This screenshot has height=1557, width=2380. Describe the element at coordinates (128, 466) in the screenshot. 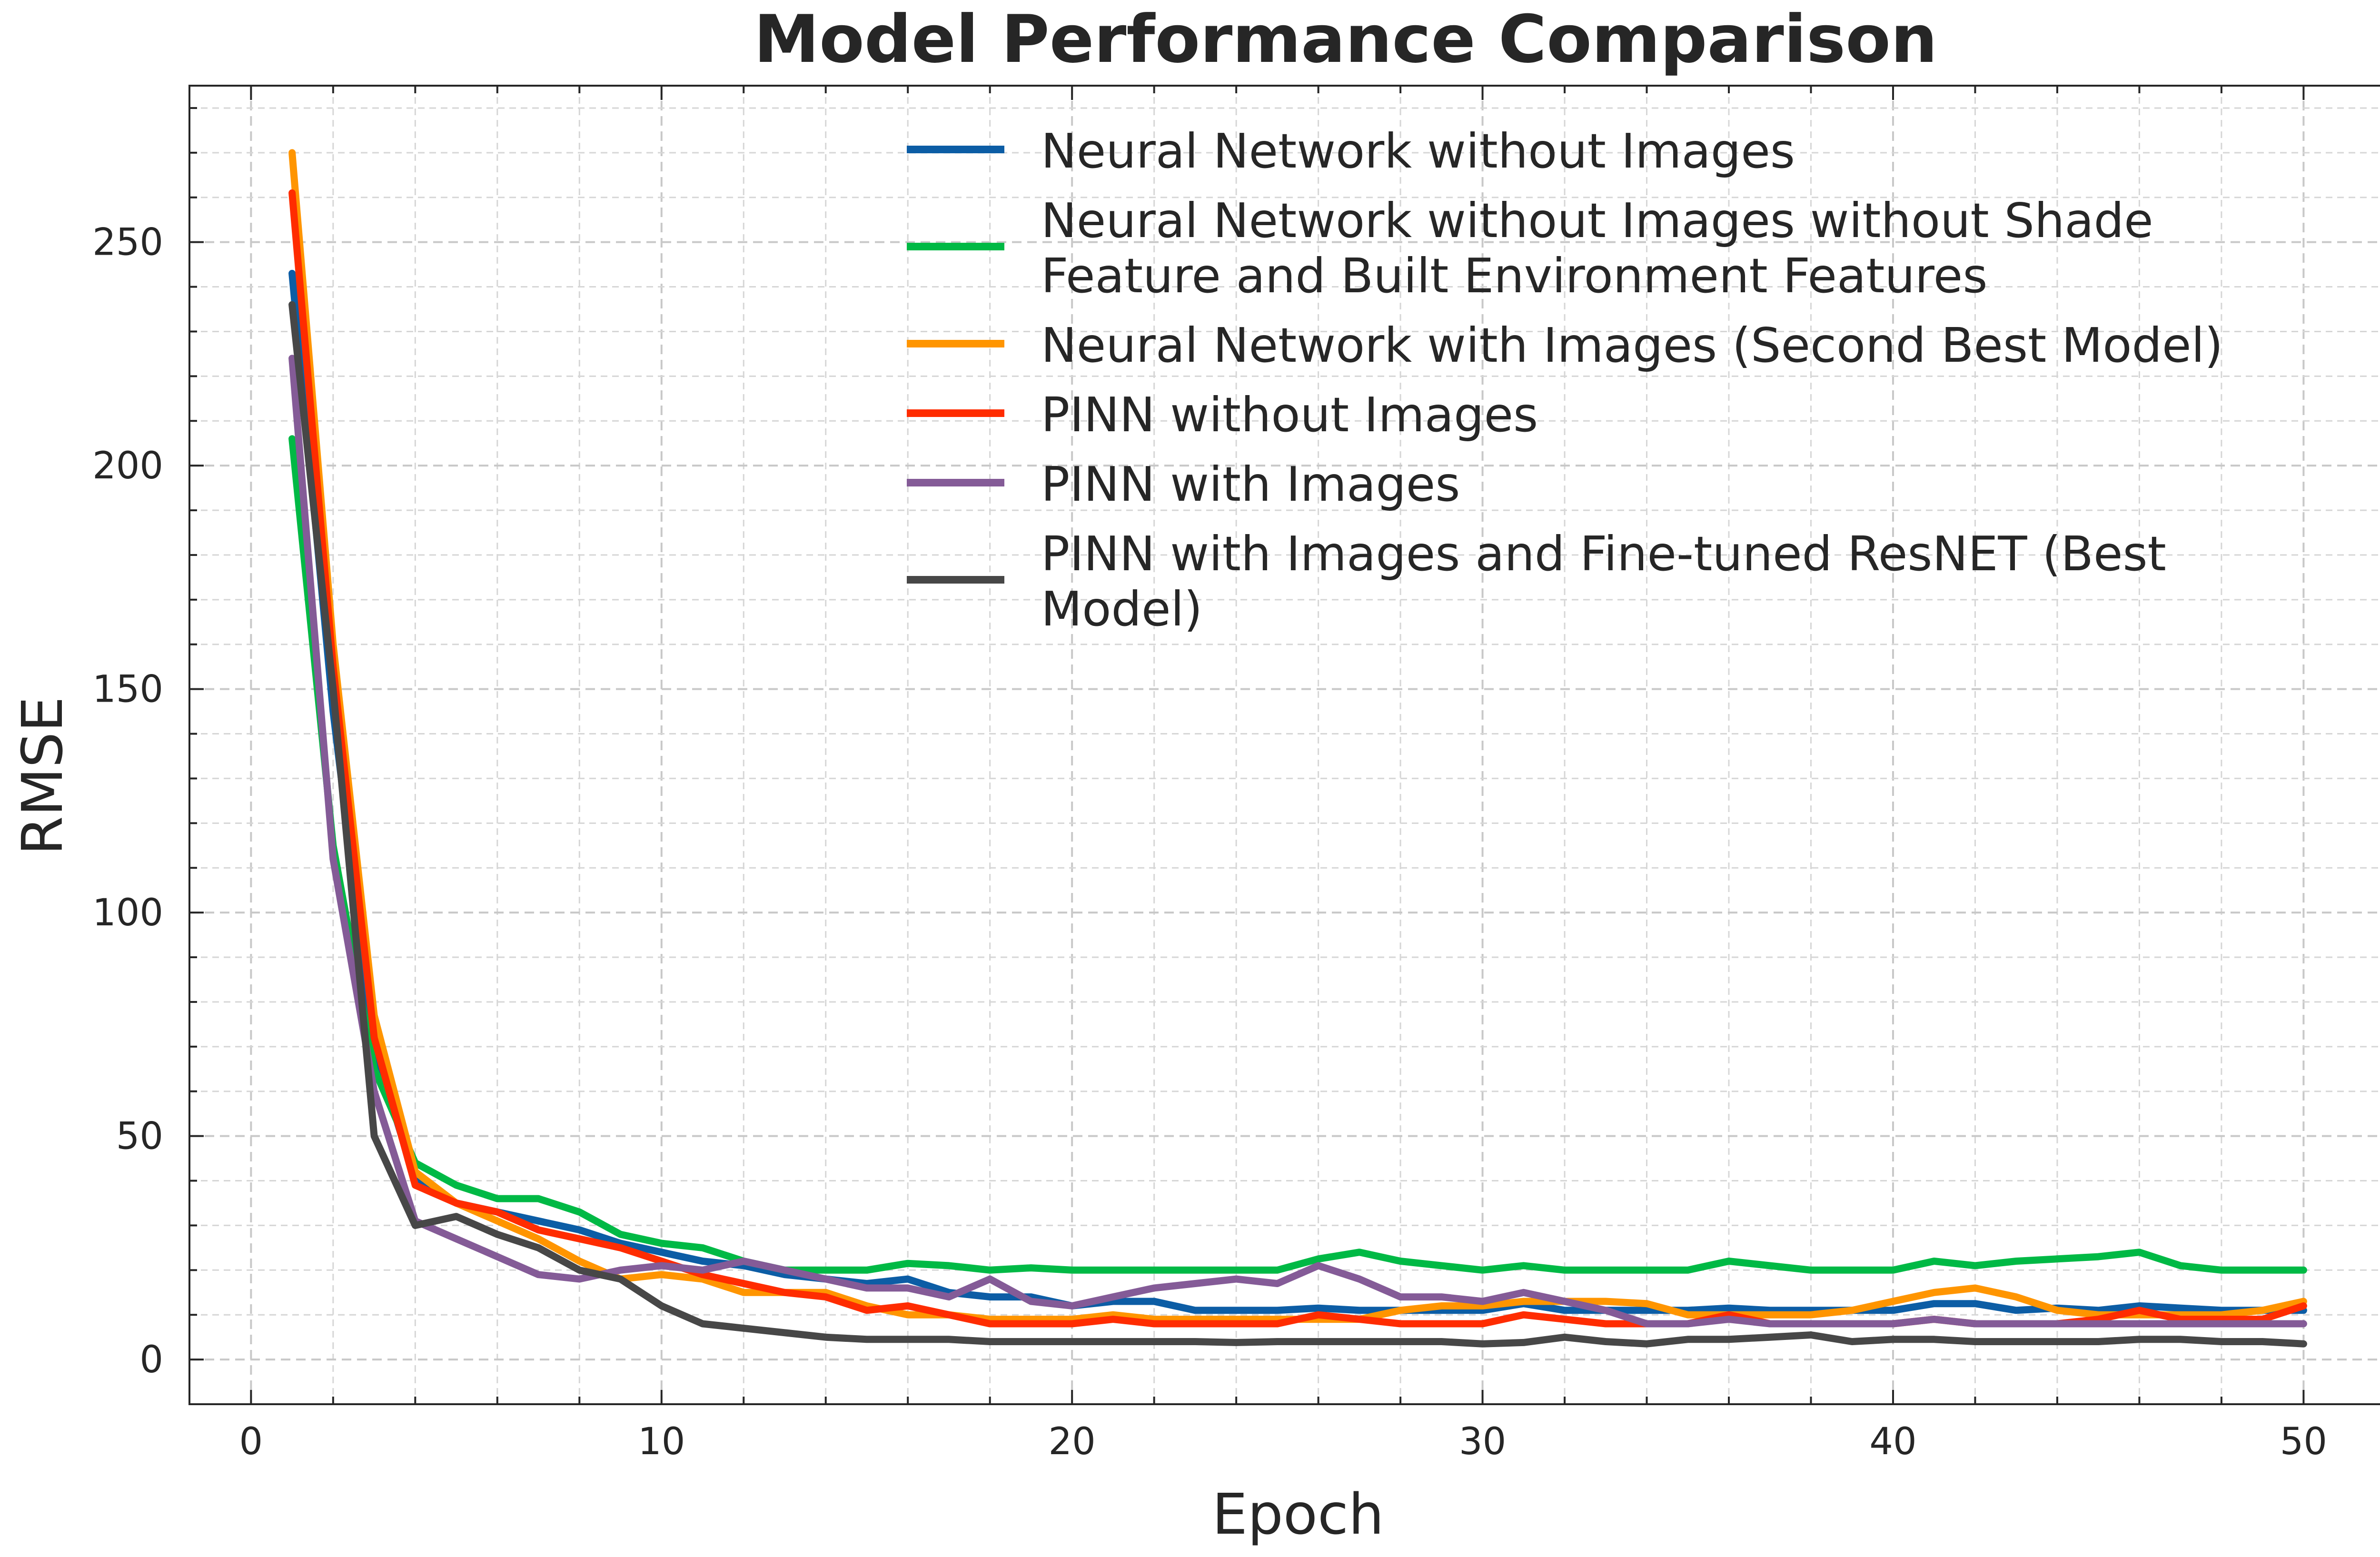

I see `y-tick-label: 200` at that location.